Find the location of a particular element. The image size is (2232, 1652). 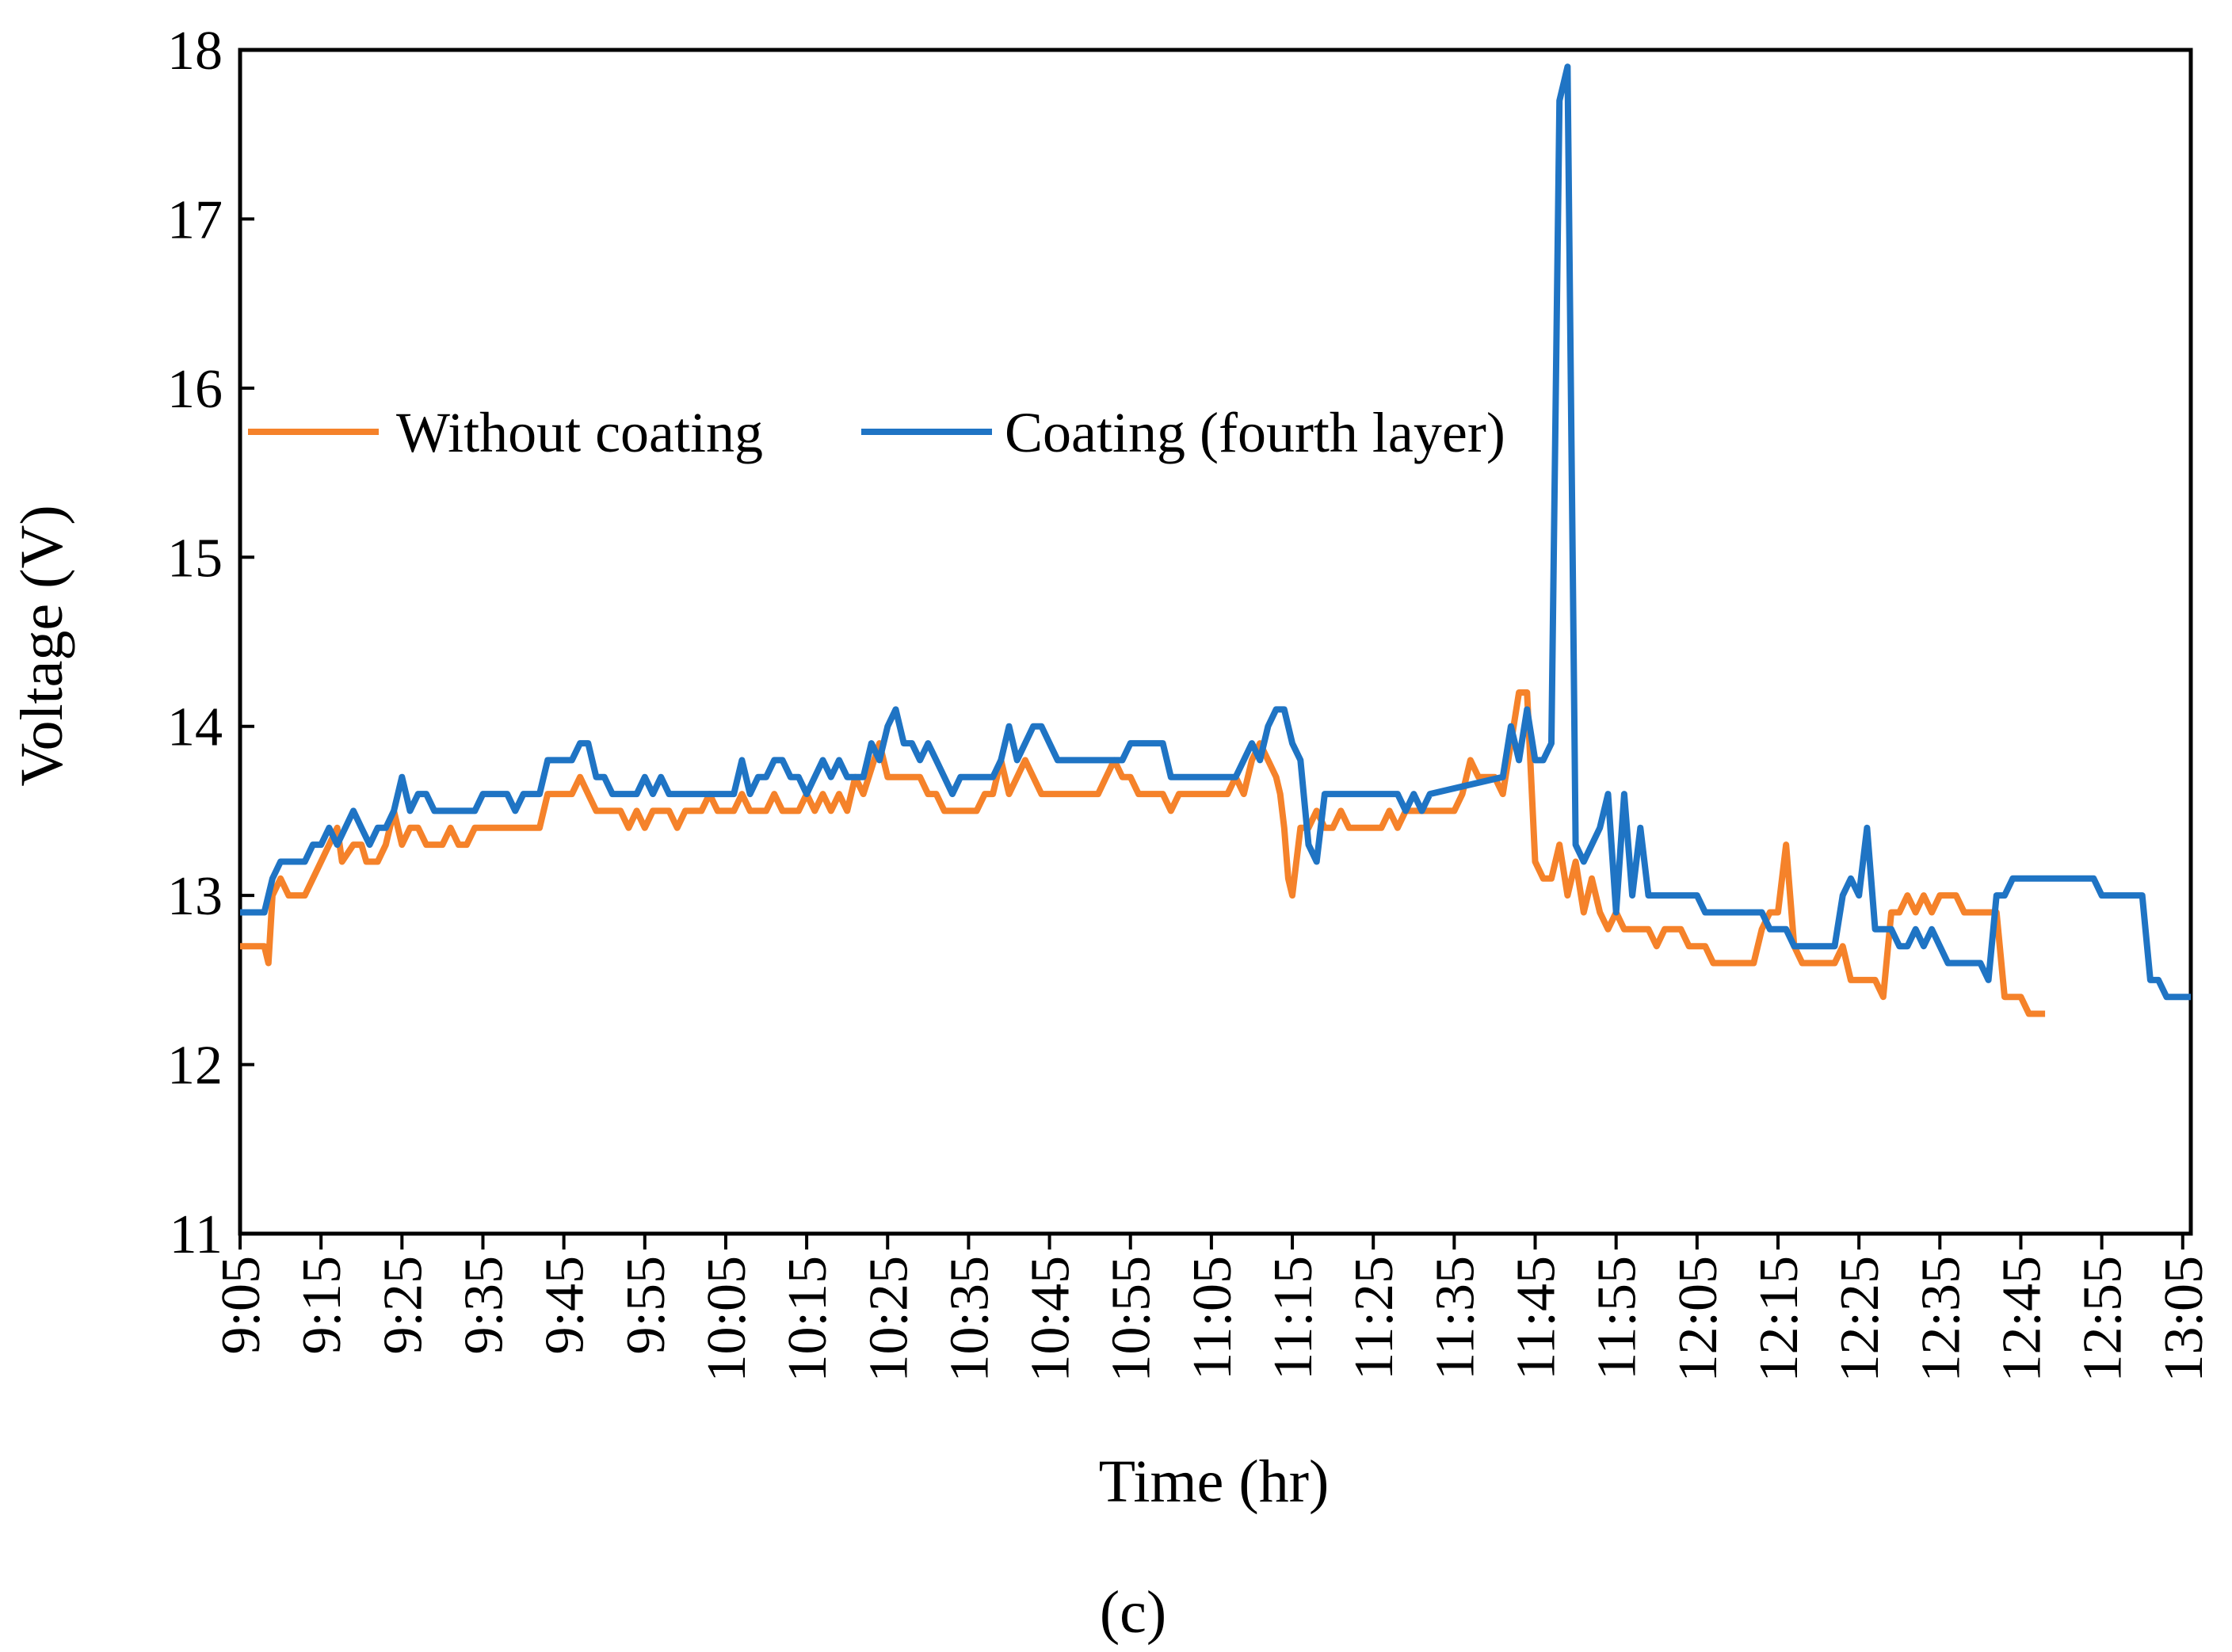

x-tick-label-10-05: 10:05 is located at coordinates (726, 1319).